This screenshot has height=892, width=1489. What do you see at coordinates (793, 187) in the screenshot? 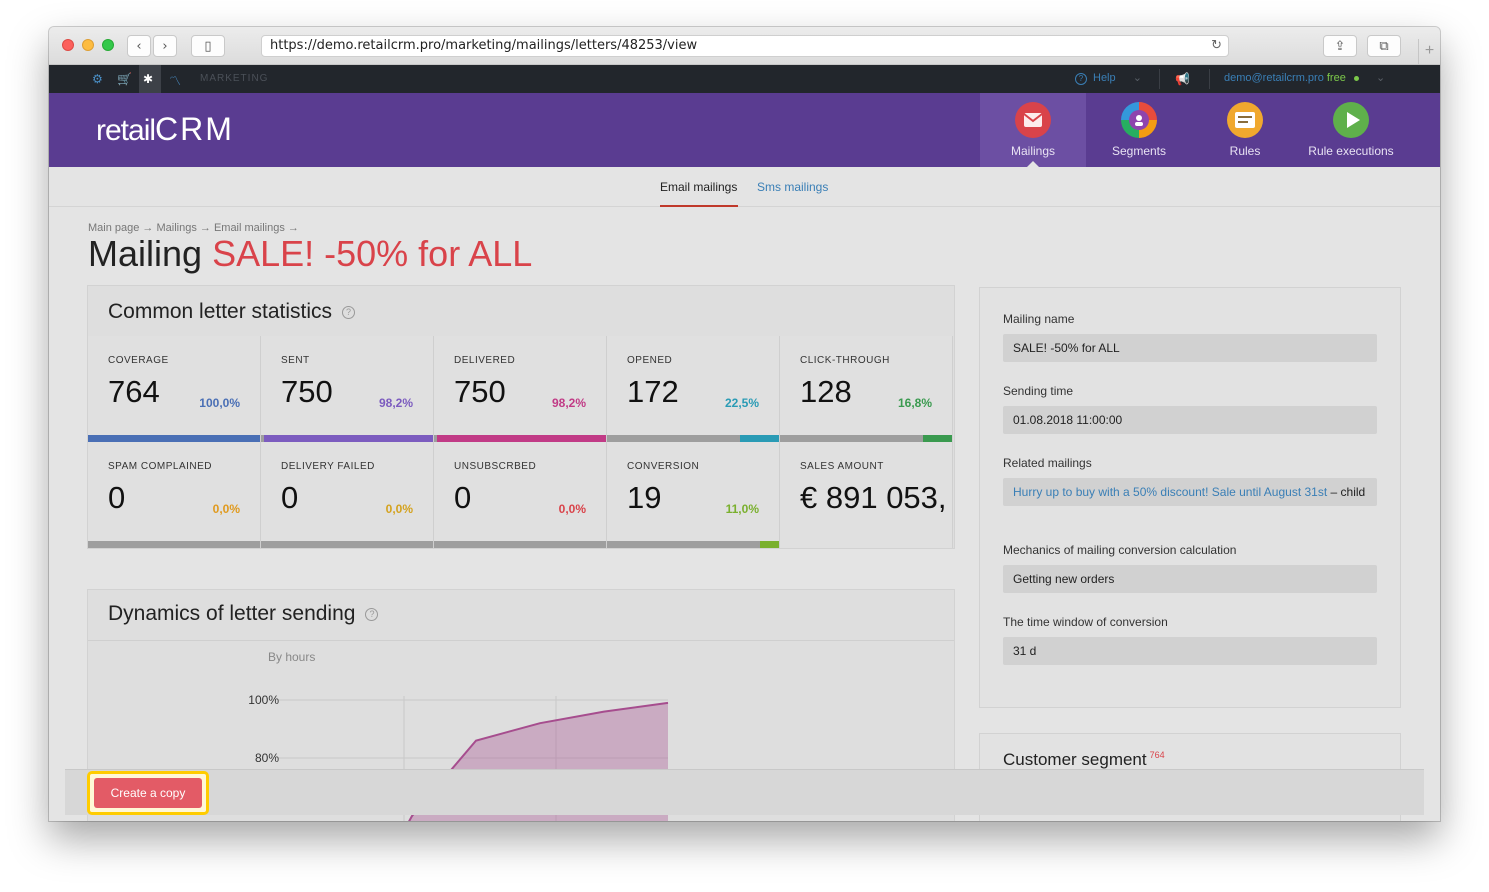
I see `tab-sms-mailings: Sms mailings` at bounding box center [793, 187].